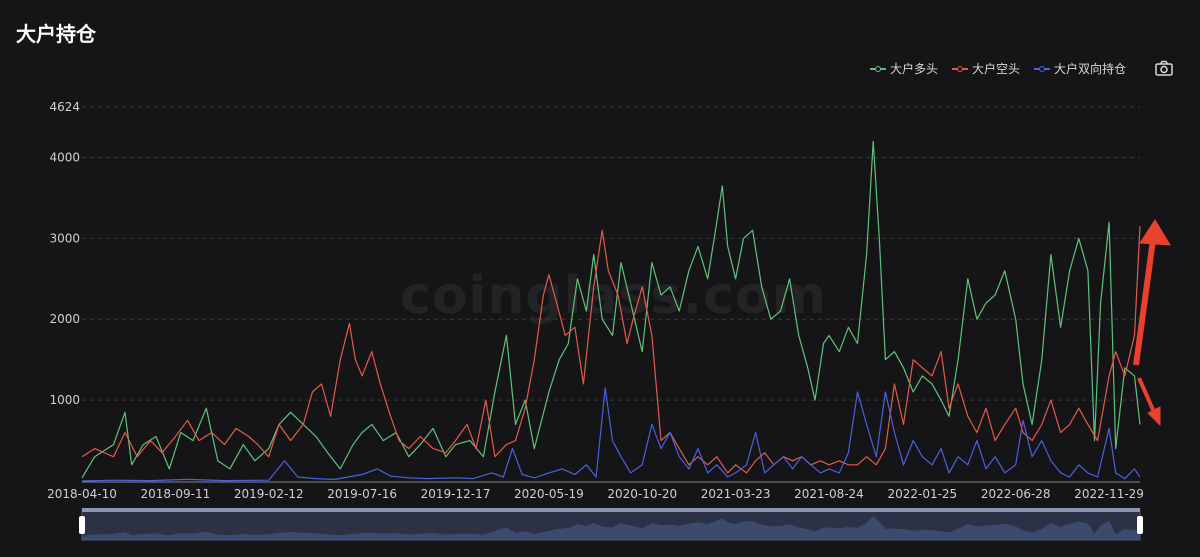 Image resolution: width=1200 pixels, height=557 pixels. What do you see at coordinates (64, 107) in the screenshot?
I see `y-tick-label: 4624` at bounding box center [64, 107].